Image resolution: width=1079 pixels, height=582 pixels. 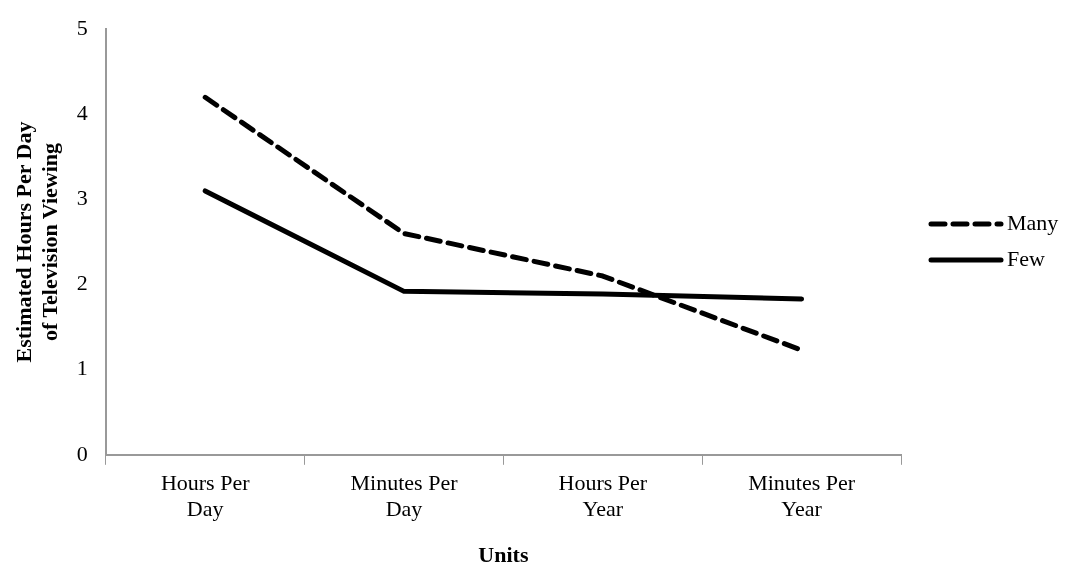 I want to click on x-tick-label: Minutes Per Day, so click(x=404, y=495).